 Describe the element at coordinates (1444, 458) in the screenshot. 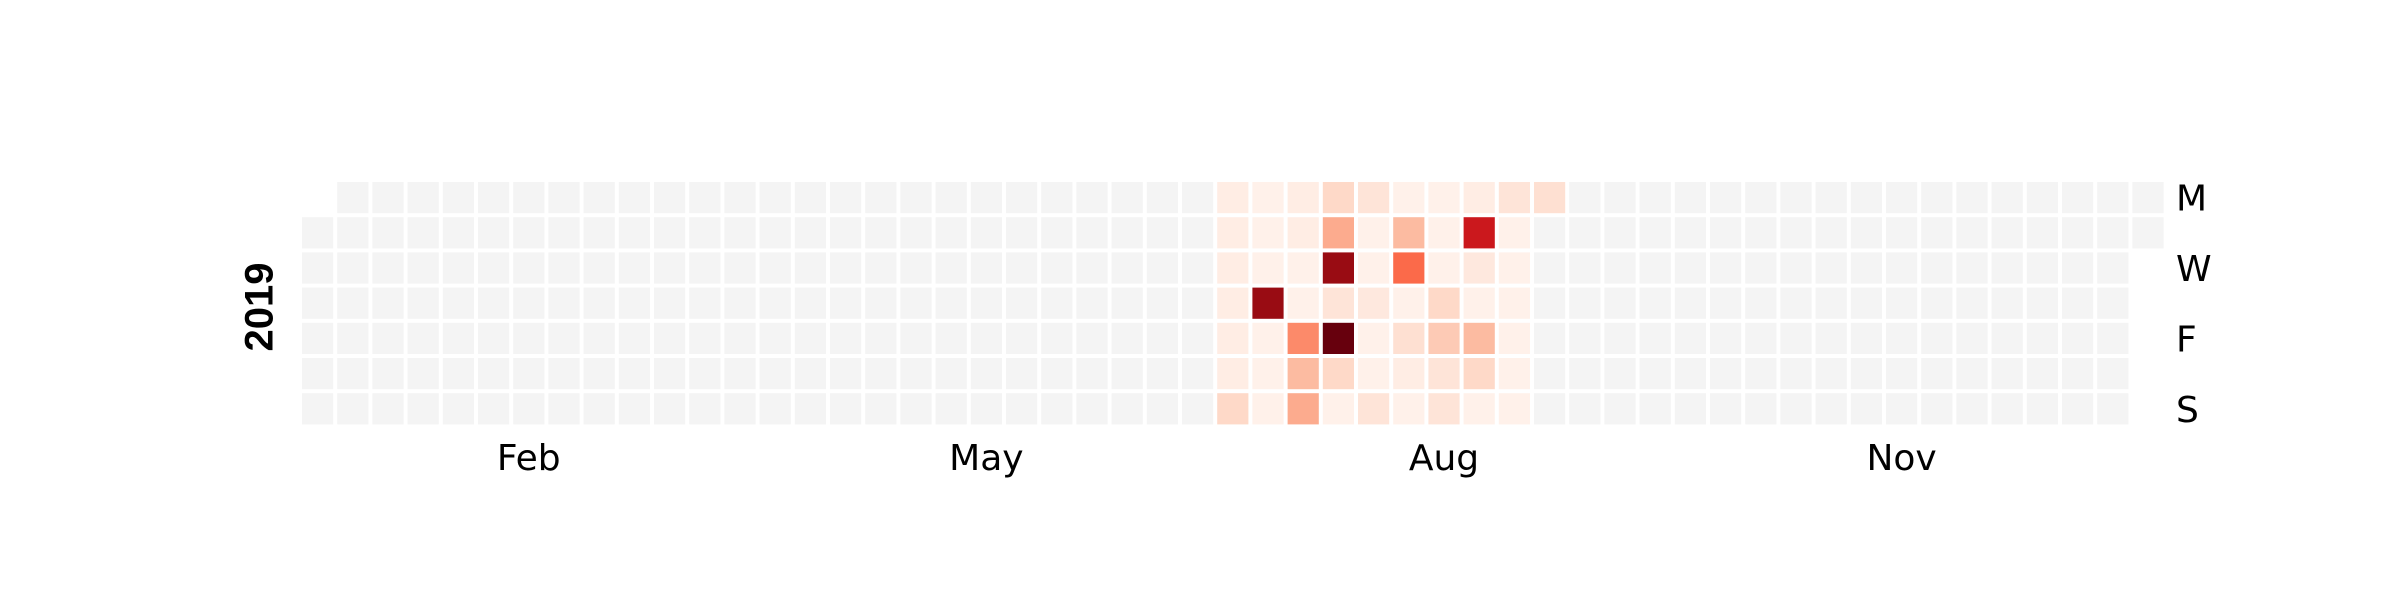

I see `x-tick-label: Aug` at that location.